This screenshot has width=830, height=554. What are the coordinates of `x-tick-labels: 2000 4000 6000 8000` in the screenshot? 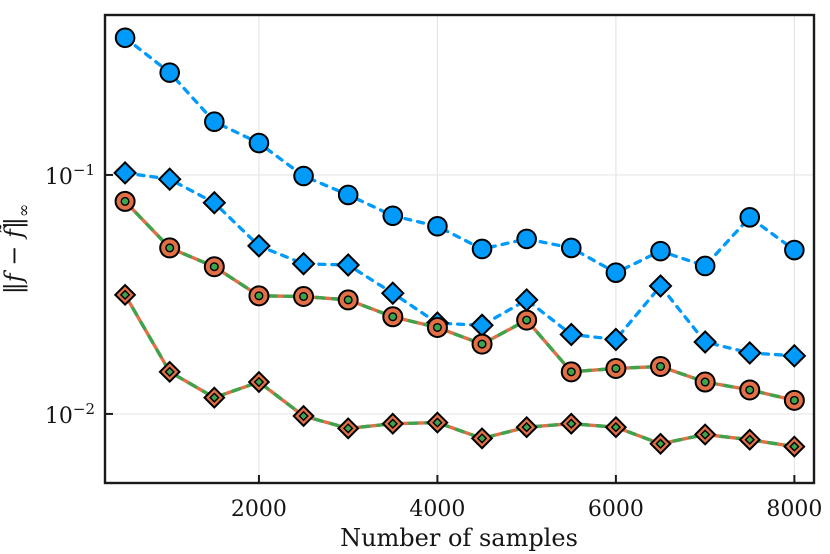 It's located at (527, 509).